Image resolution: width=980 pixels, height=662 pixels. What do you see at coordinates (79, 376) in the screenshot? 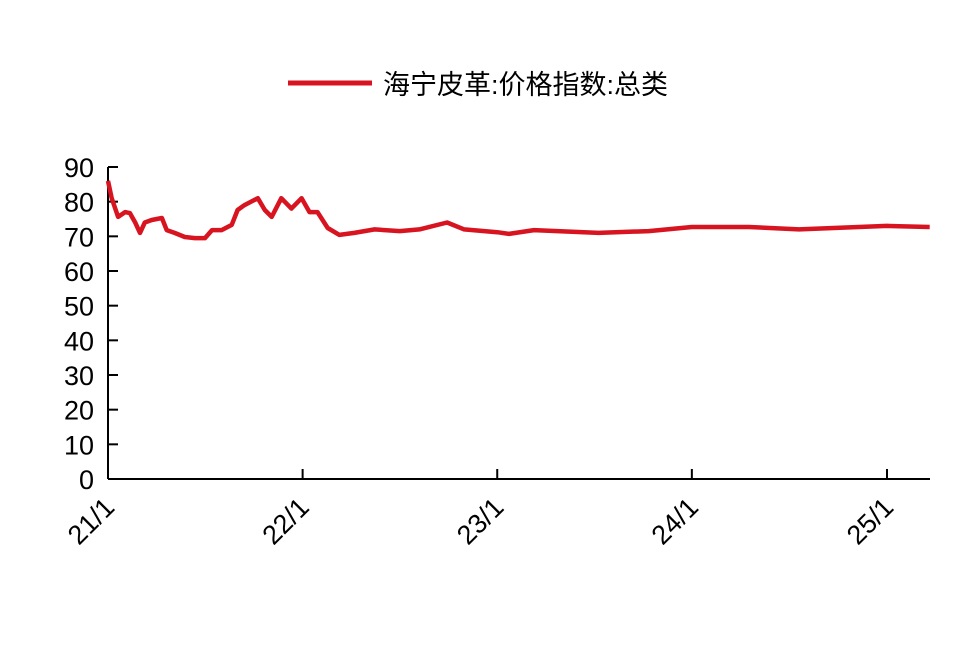
I see `y-tick-label: 30` at bounding box center [79, 376].